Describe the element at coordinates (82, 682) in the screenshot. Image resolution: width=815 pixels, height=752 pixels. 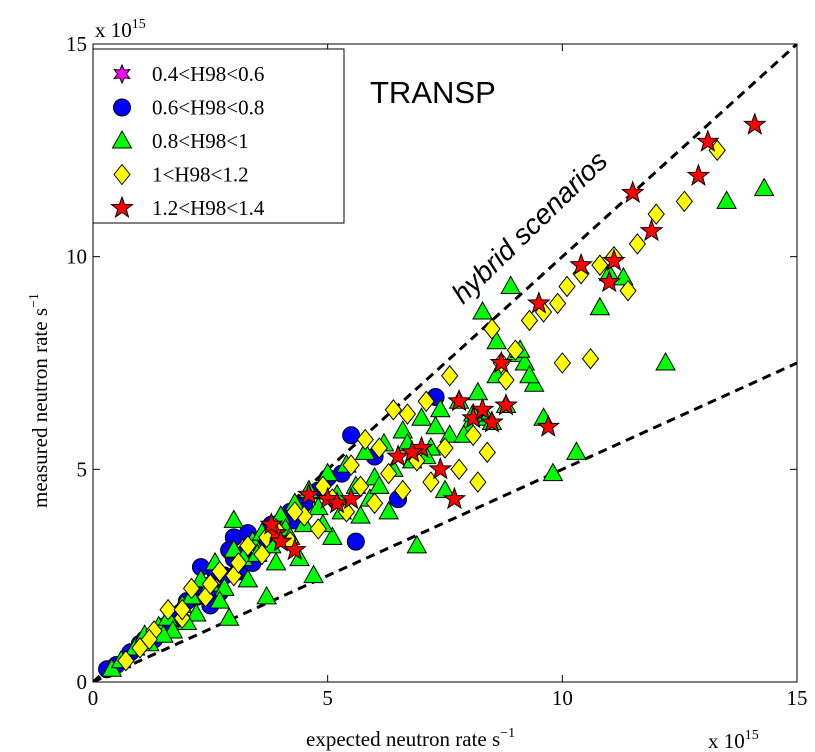
I see `y-tick-label: 0` at that location.